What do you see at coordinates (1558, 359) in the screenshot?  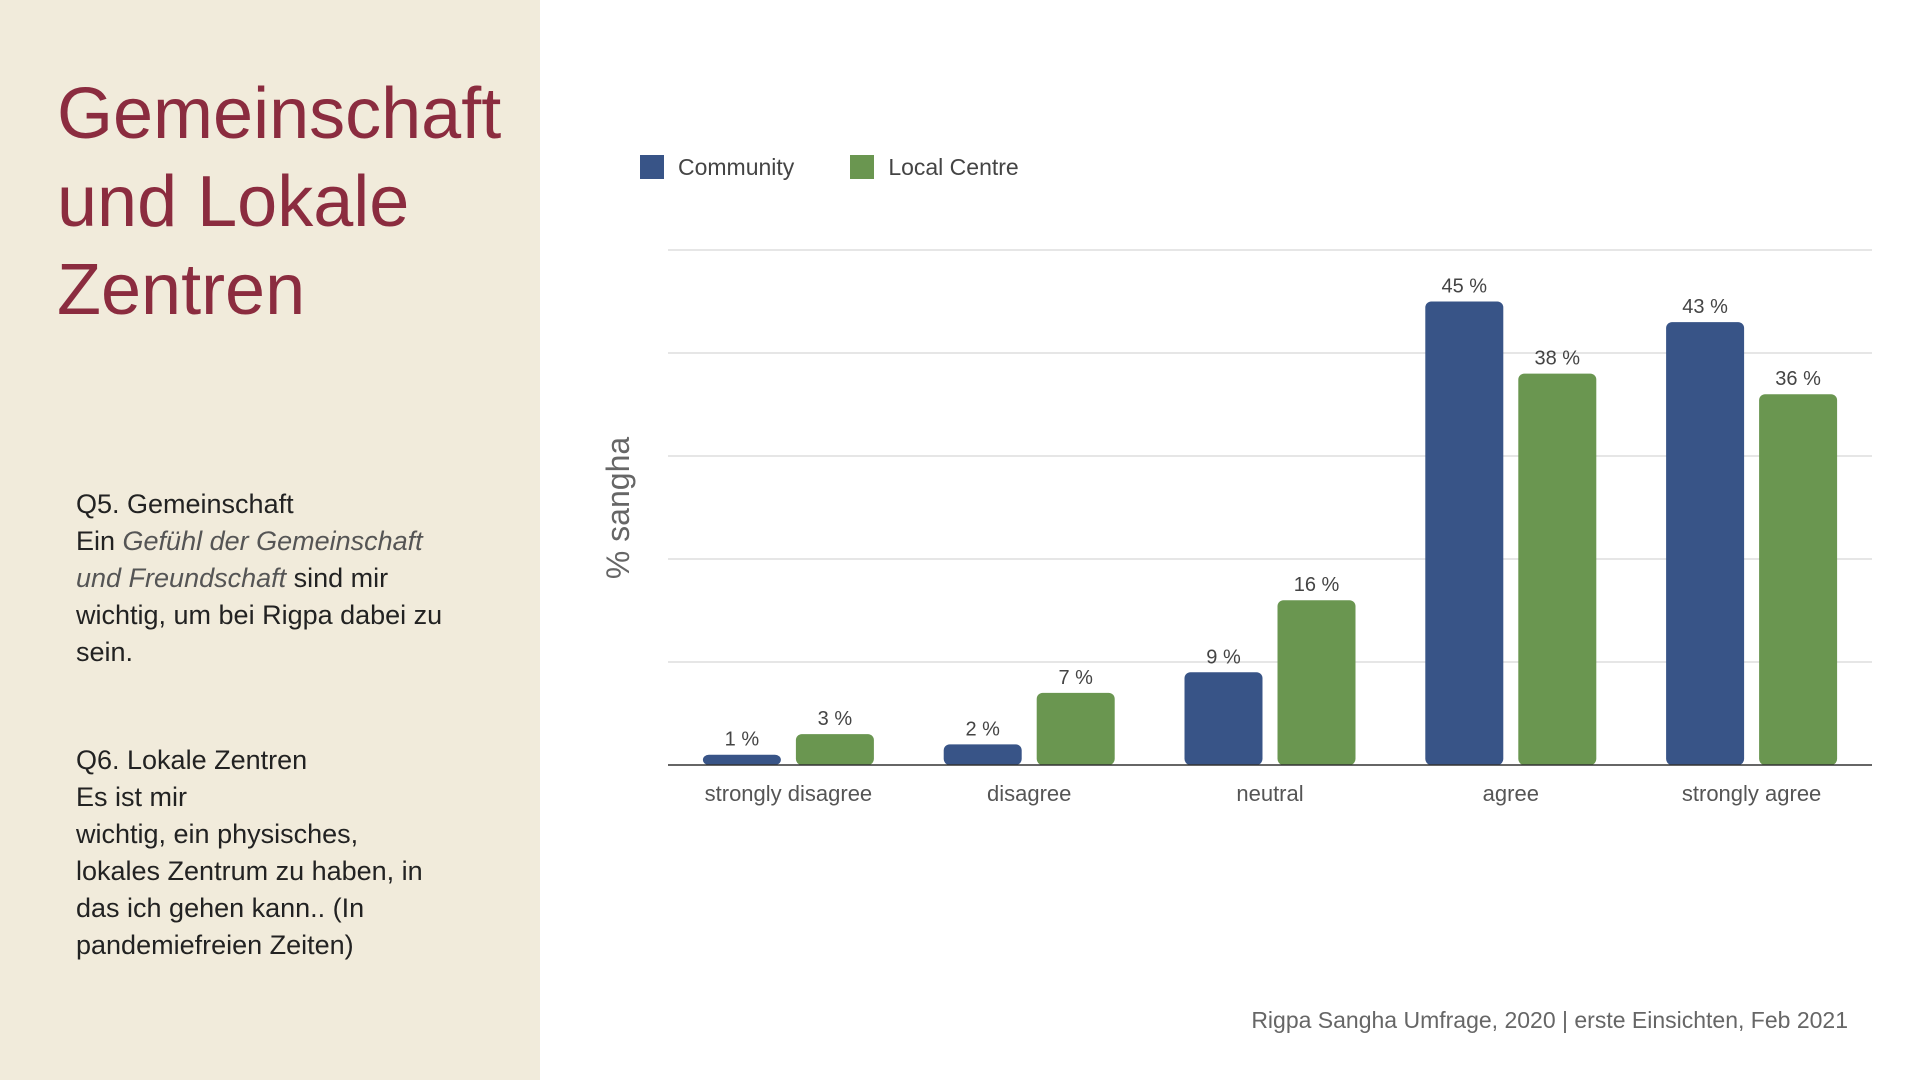 I see `data-label-local-centre-3: 38 %` at bounding box center [1558, 359].